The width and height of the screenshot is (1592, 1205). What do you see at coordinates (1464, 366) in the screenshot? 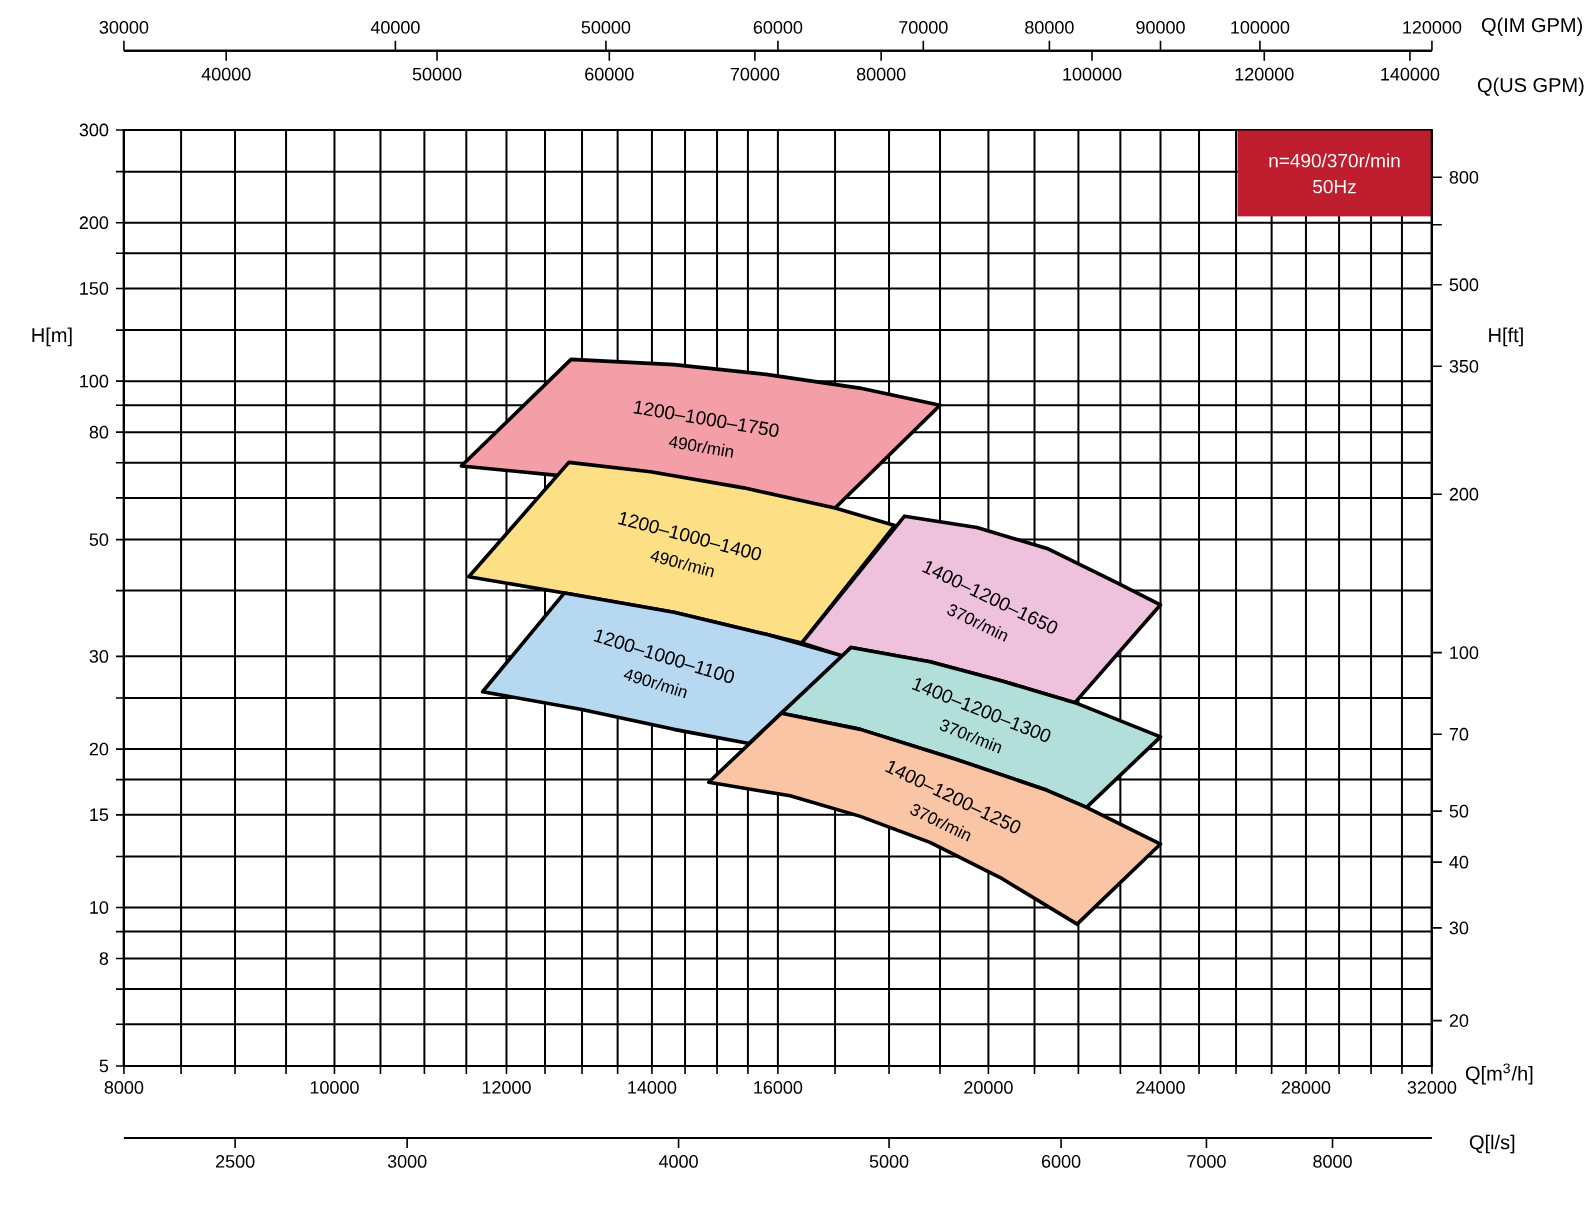
I see `y-tick-label: 350` at bounding box center [1464, 366].